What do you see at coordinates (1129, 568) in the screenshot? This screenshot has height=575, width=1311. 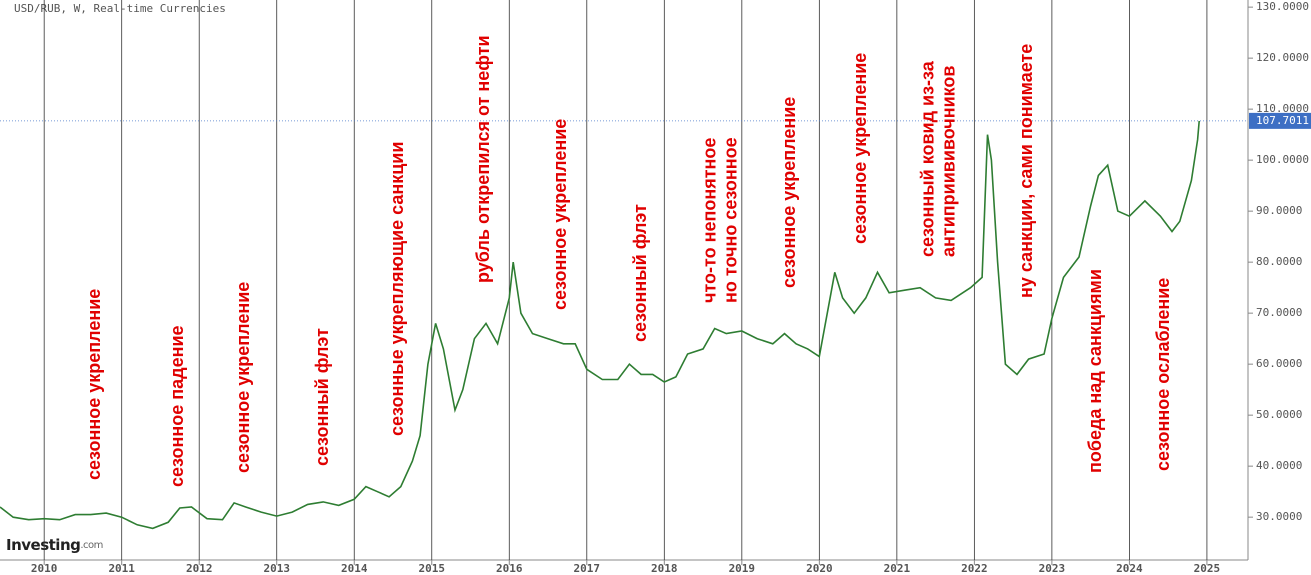 I see `x-tick-label: 2024` at bounding box center [1129, 568].